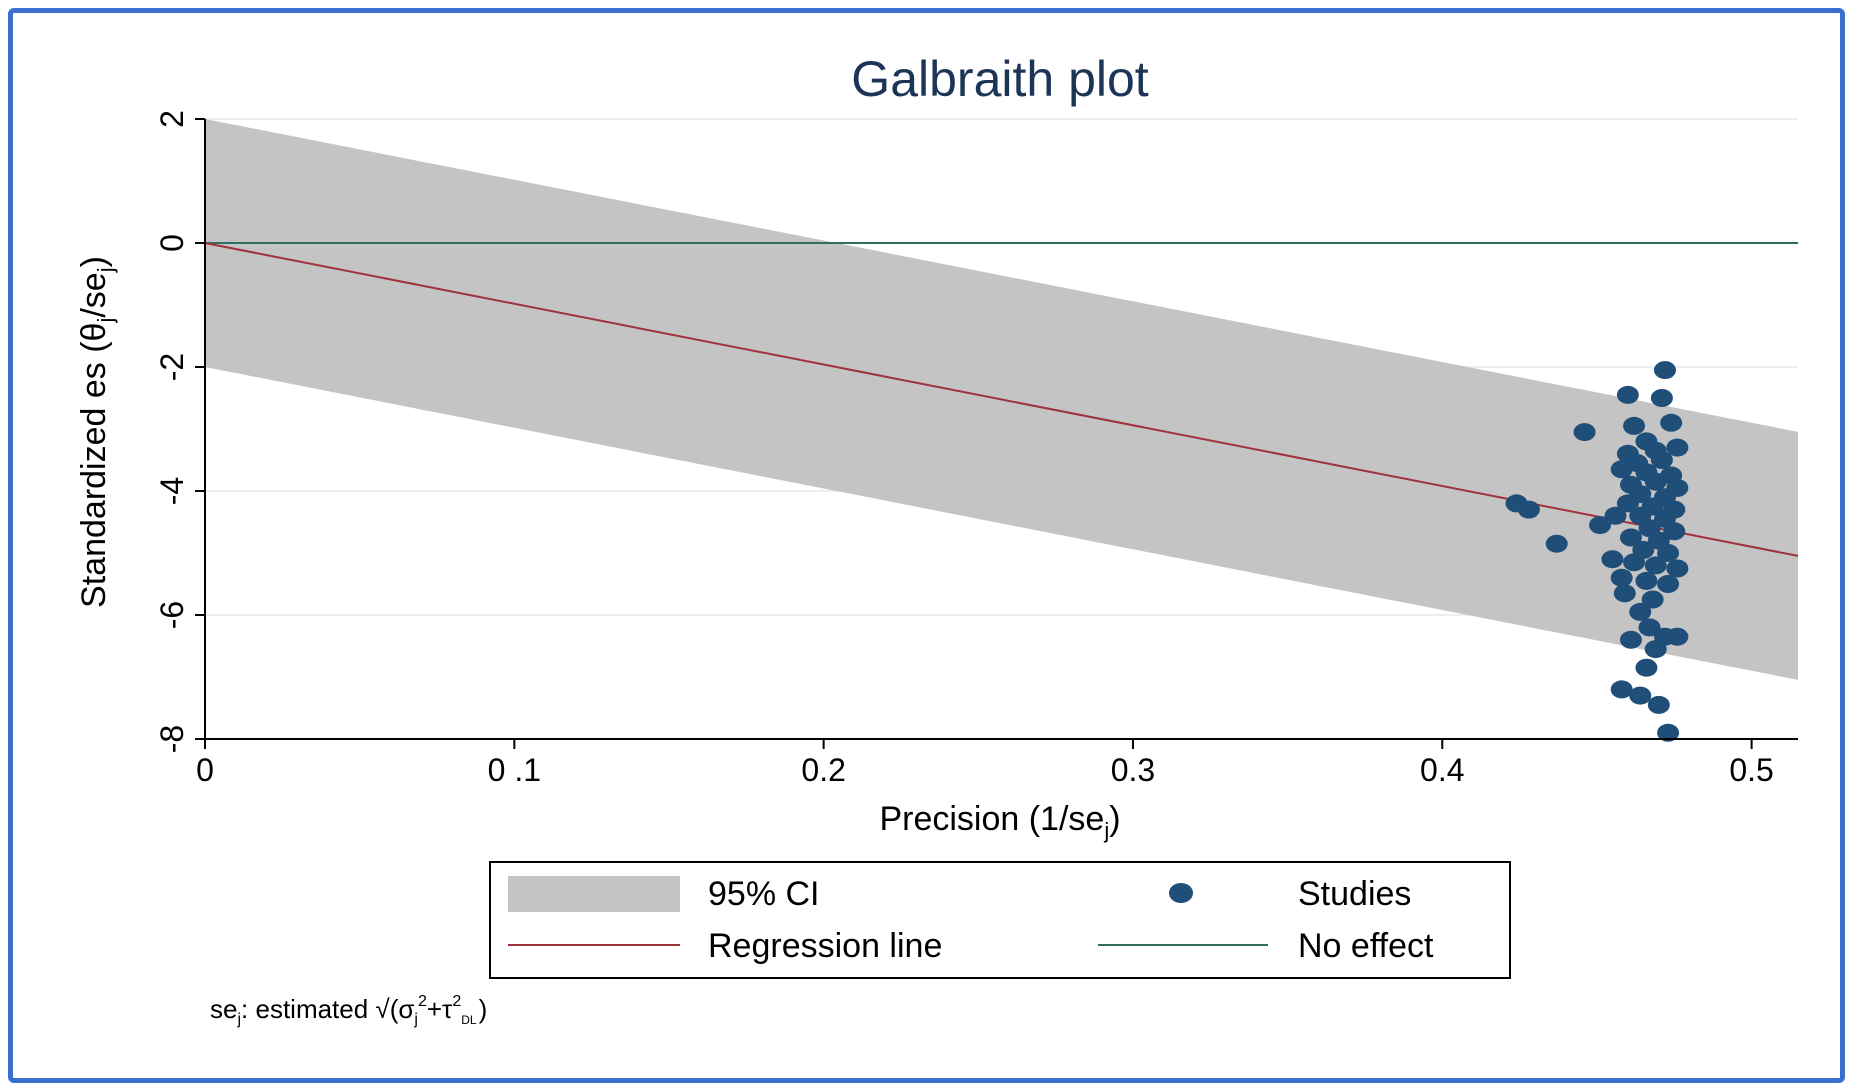  I want to click on chart-title: Galbraith plot, so click(999, 79).